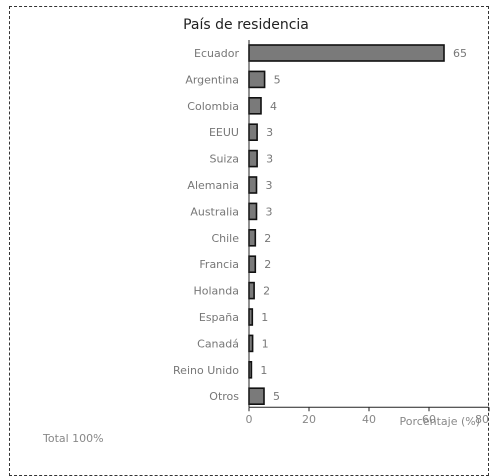 This screenshot has width=500, height=476. What do you see at coordinates (253, 185) in the screenshot?
I see `bar-alemania` at bounding box center [253, 185].